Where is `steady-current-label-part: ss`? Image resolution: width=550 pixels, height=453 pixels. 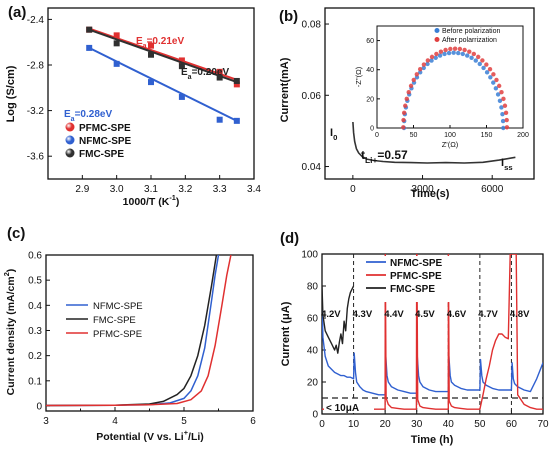
steady-current-label-part: ss is located at coordinates (508, 167).